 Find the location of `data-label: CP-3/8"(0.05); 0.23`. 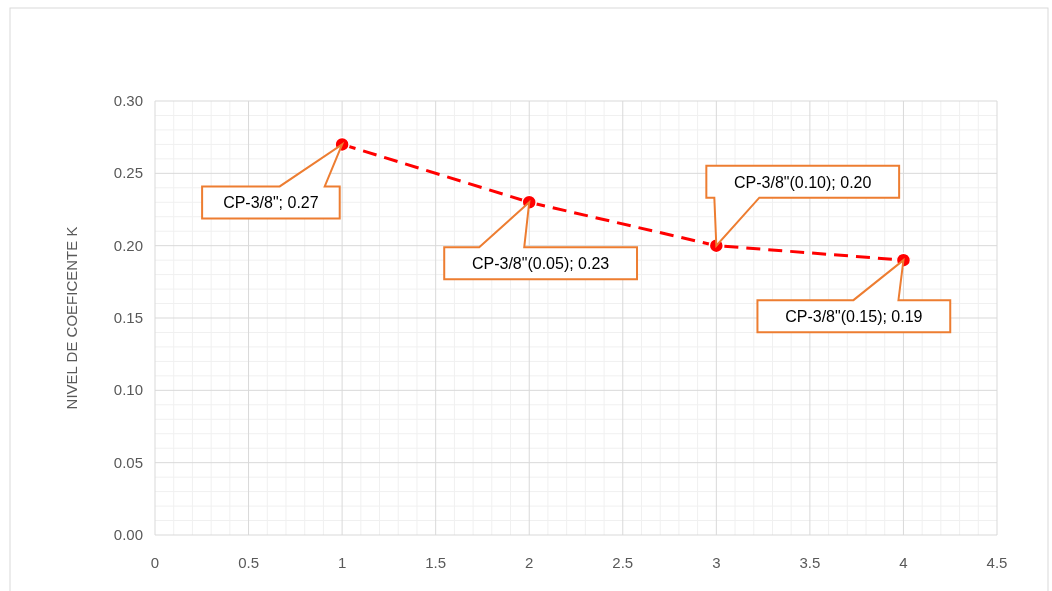

data-label: CP-3/8"(0.05); 0.23 is located at coordinates (540, 264).